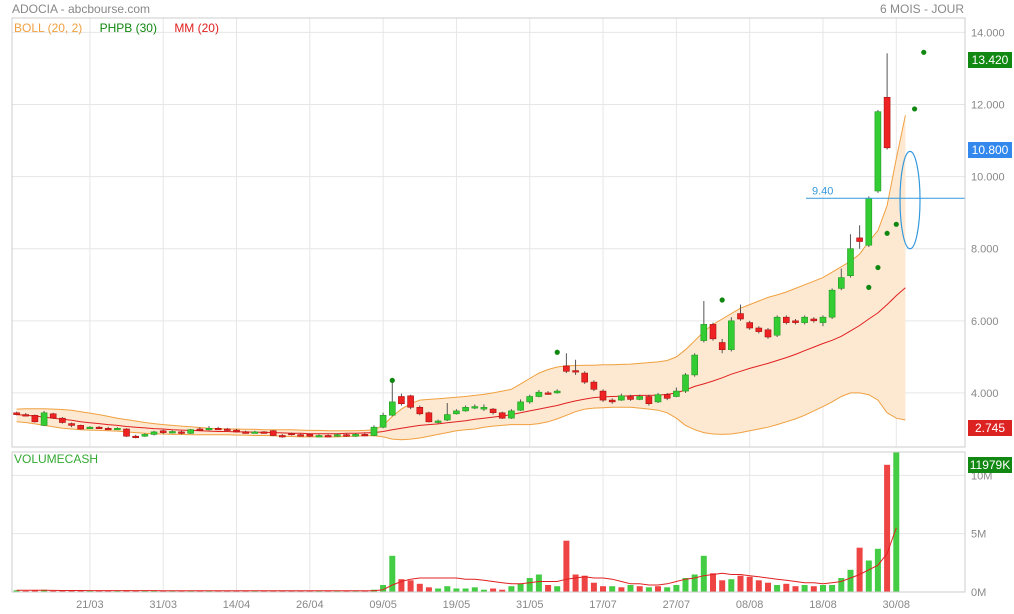  Describe the element at coordinates (978, 593) in the screenshot. I see `volume-y-tick-label: 0M` at that location.